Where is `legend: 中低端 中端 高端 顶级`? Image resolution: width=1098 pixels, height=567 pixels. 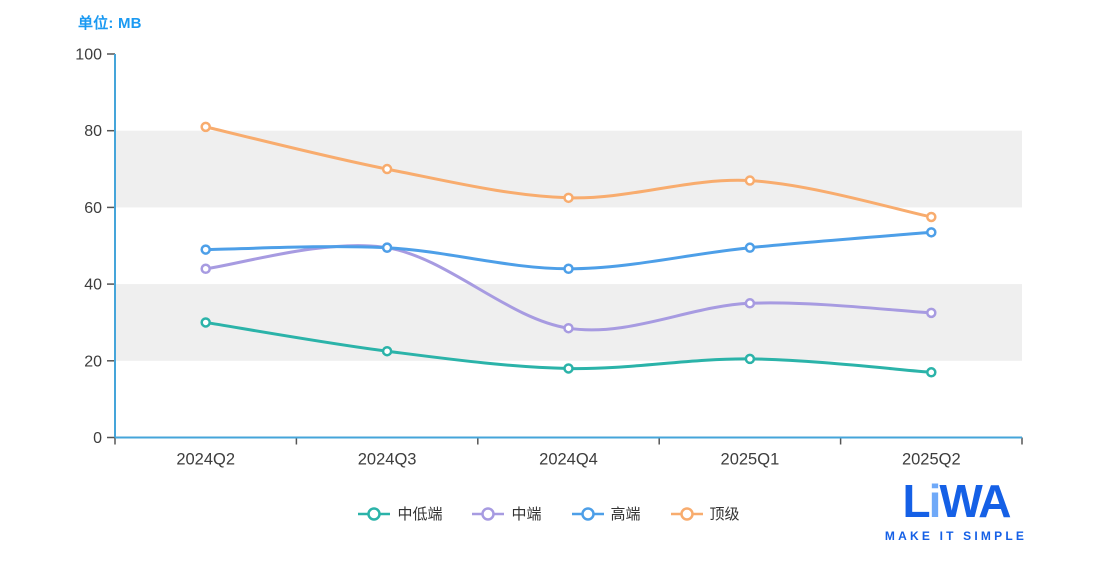
legend: 中低端 中端 高端 顶级 is located at coordinates (549, 513).